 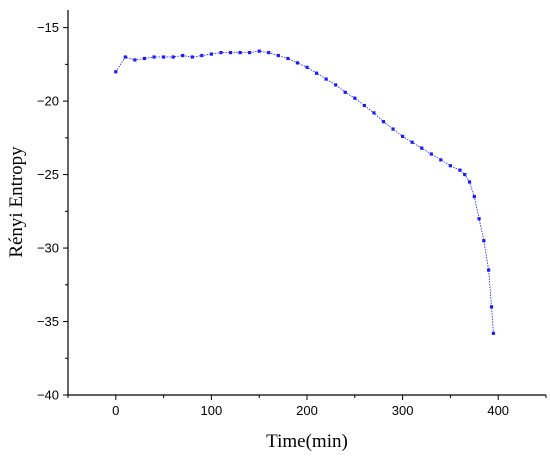 What do you see at coordinates (48, 174) in the screenshot?
I see `y-tick-label: −25` at bounding box center [48, 174].